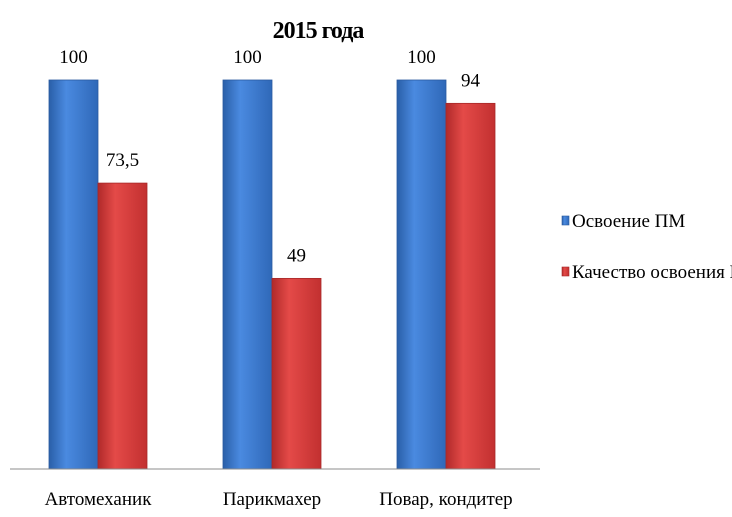  I want to click on chart-title: 2015 года, so click(319, 31).